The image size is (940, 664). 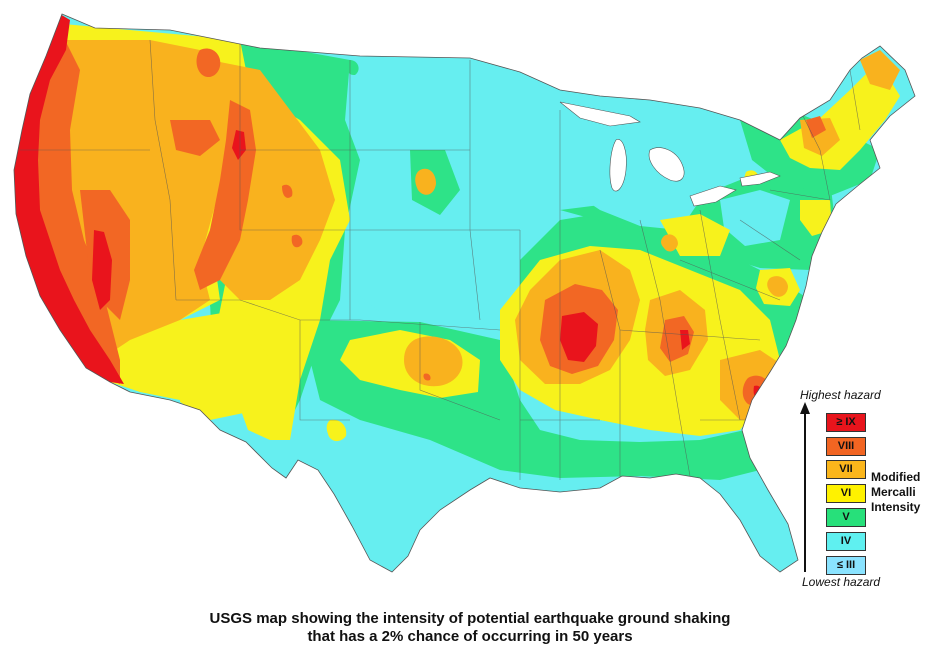 I want to click on legend-swatch: ≤ III, so click(x=846, y=565).